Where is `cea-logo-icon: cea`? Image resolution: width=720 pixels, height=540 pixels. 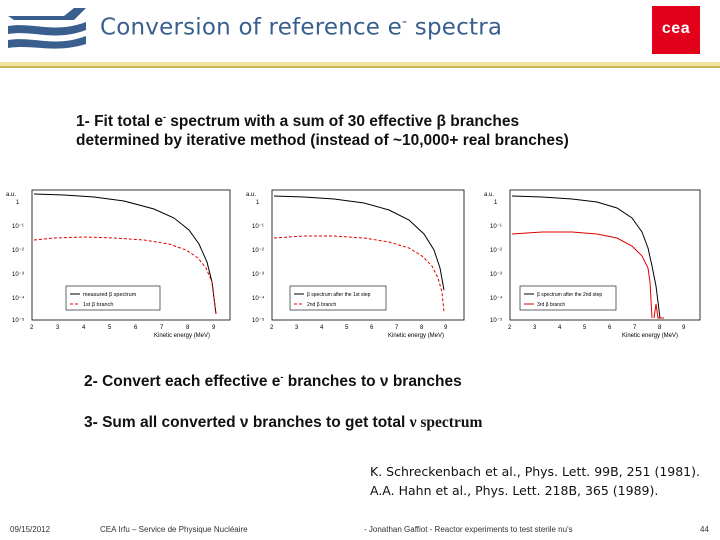 cea-logo-icon: cea is located at coordinates (676, 30).